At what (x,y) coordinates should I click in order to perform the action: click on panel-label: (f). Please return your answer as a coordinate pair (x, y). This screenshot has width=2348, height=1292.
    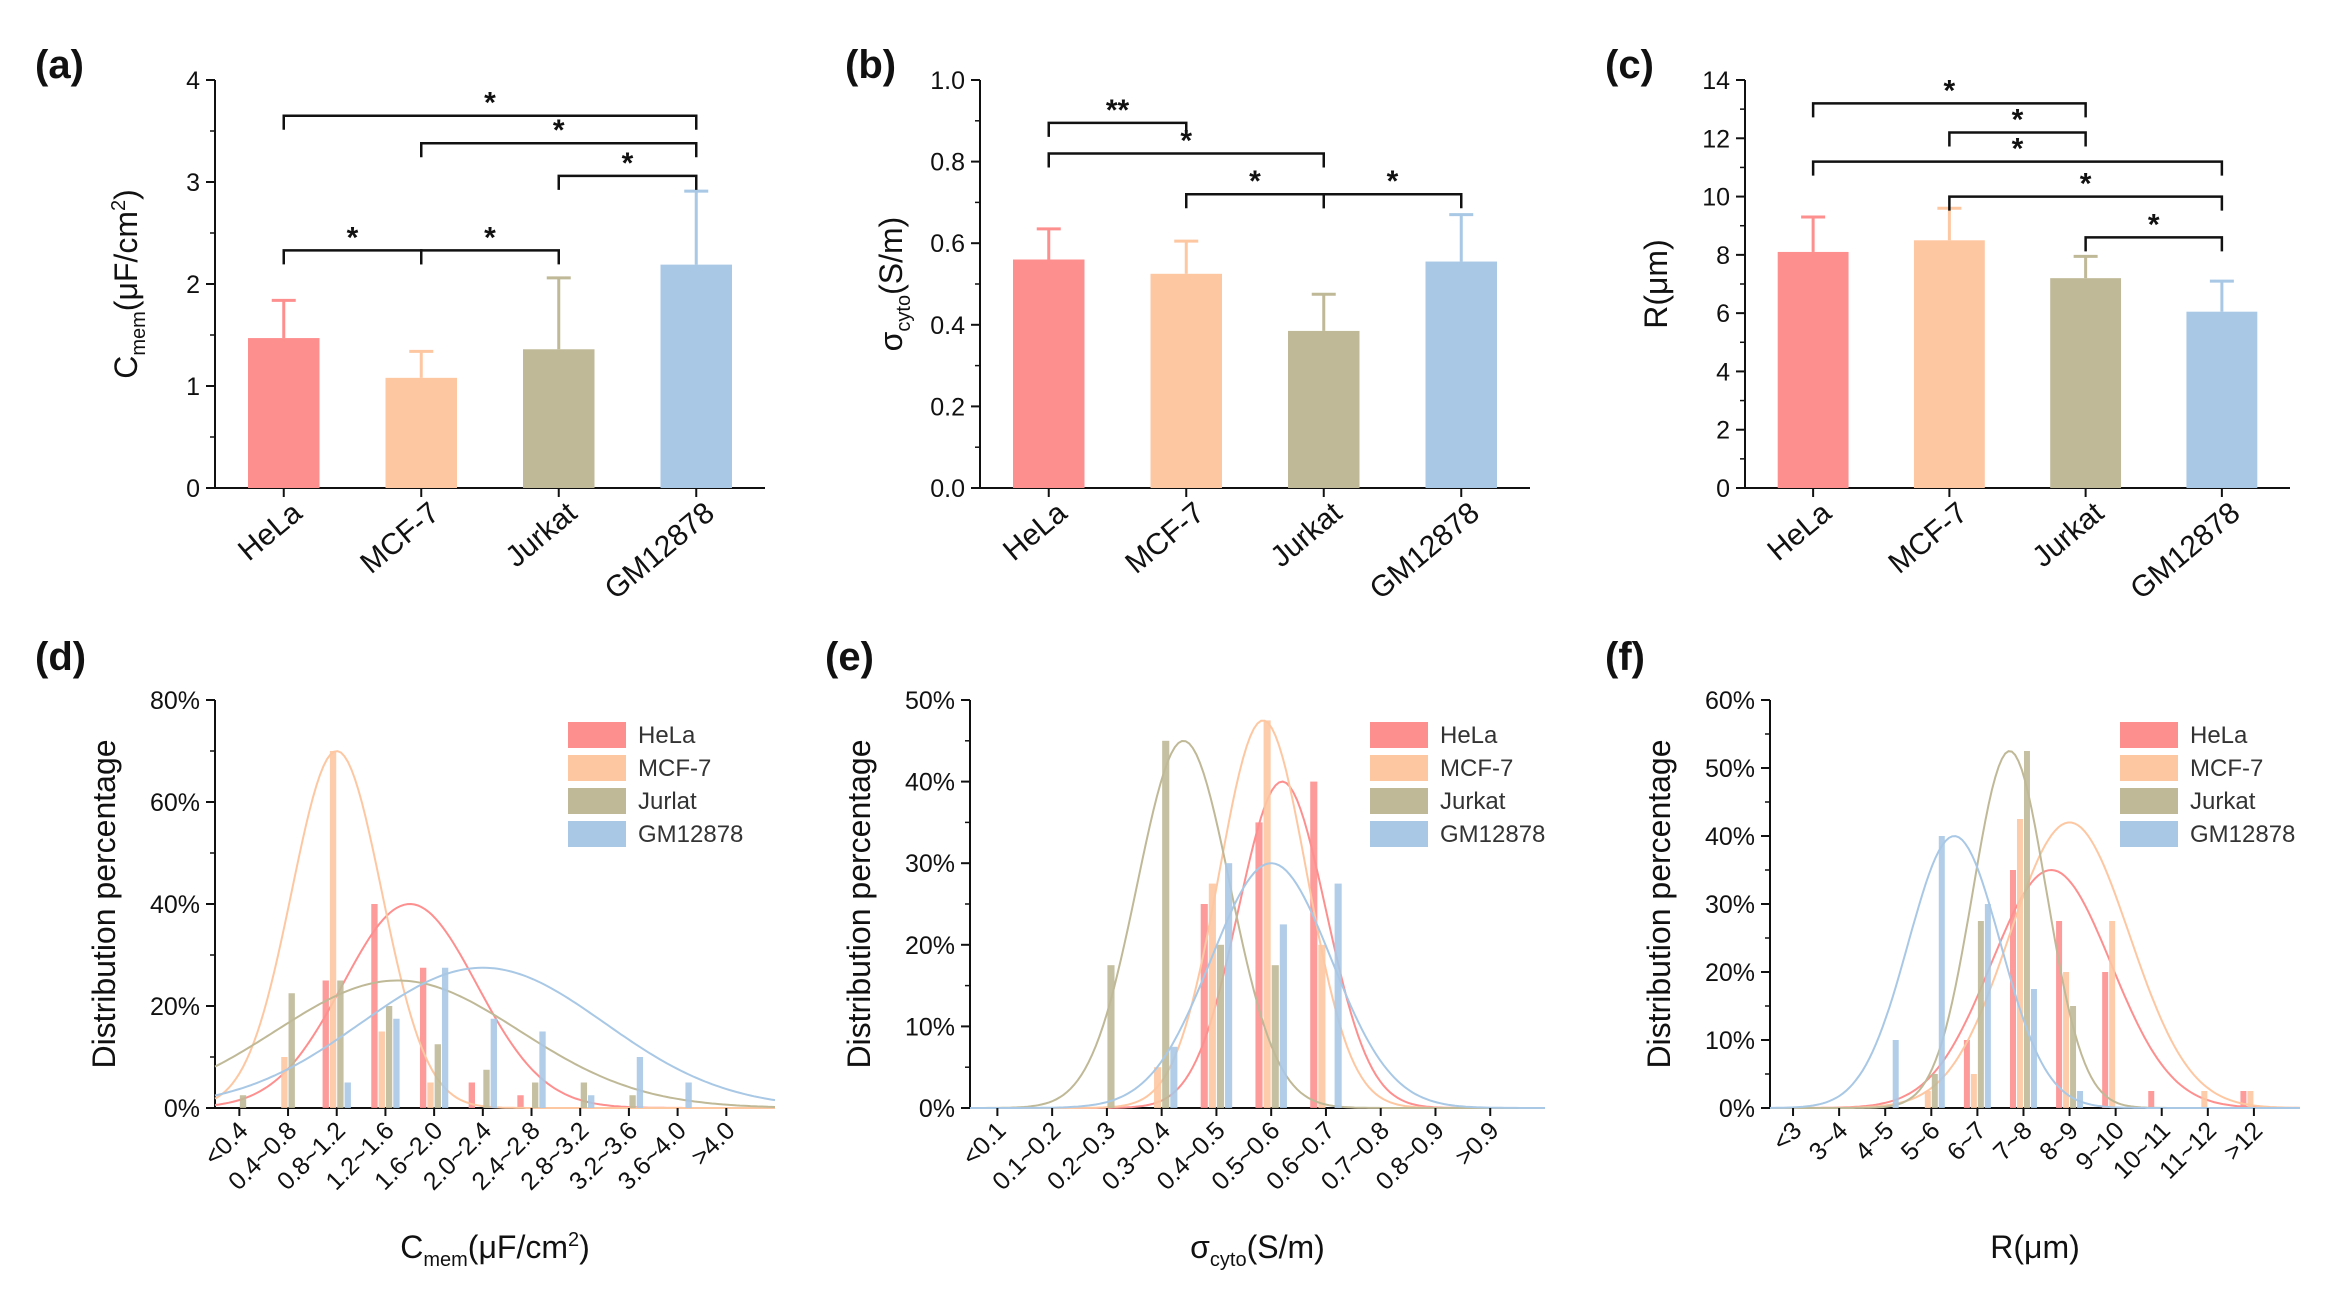
    Looking at the image, I should click on (1625, 657).